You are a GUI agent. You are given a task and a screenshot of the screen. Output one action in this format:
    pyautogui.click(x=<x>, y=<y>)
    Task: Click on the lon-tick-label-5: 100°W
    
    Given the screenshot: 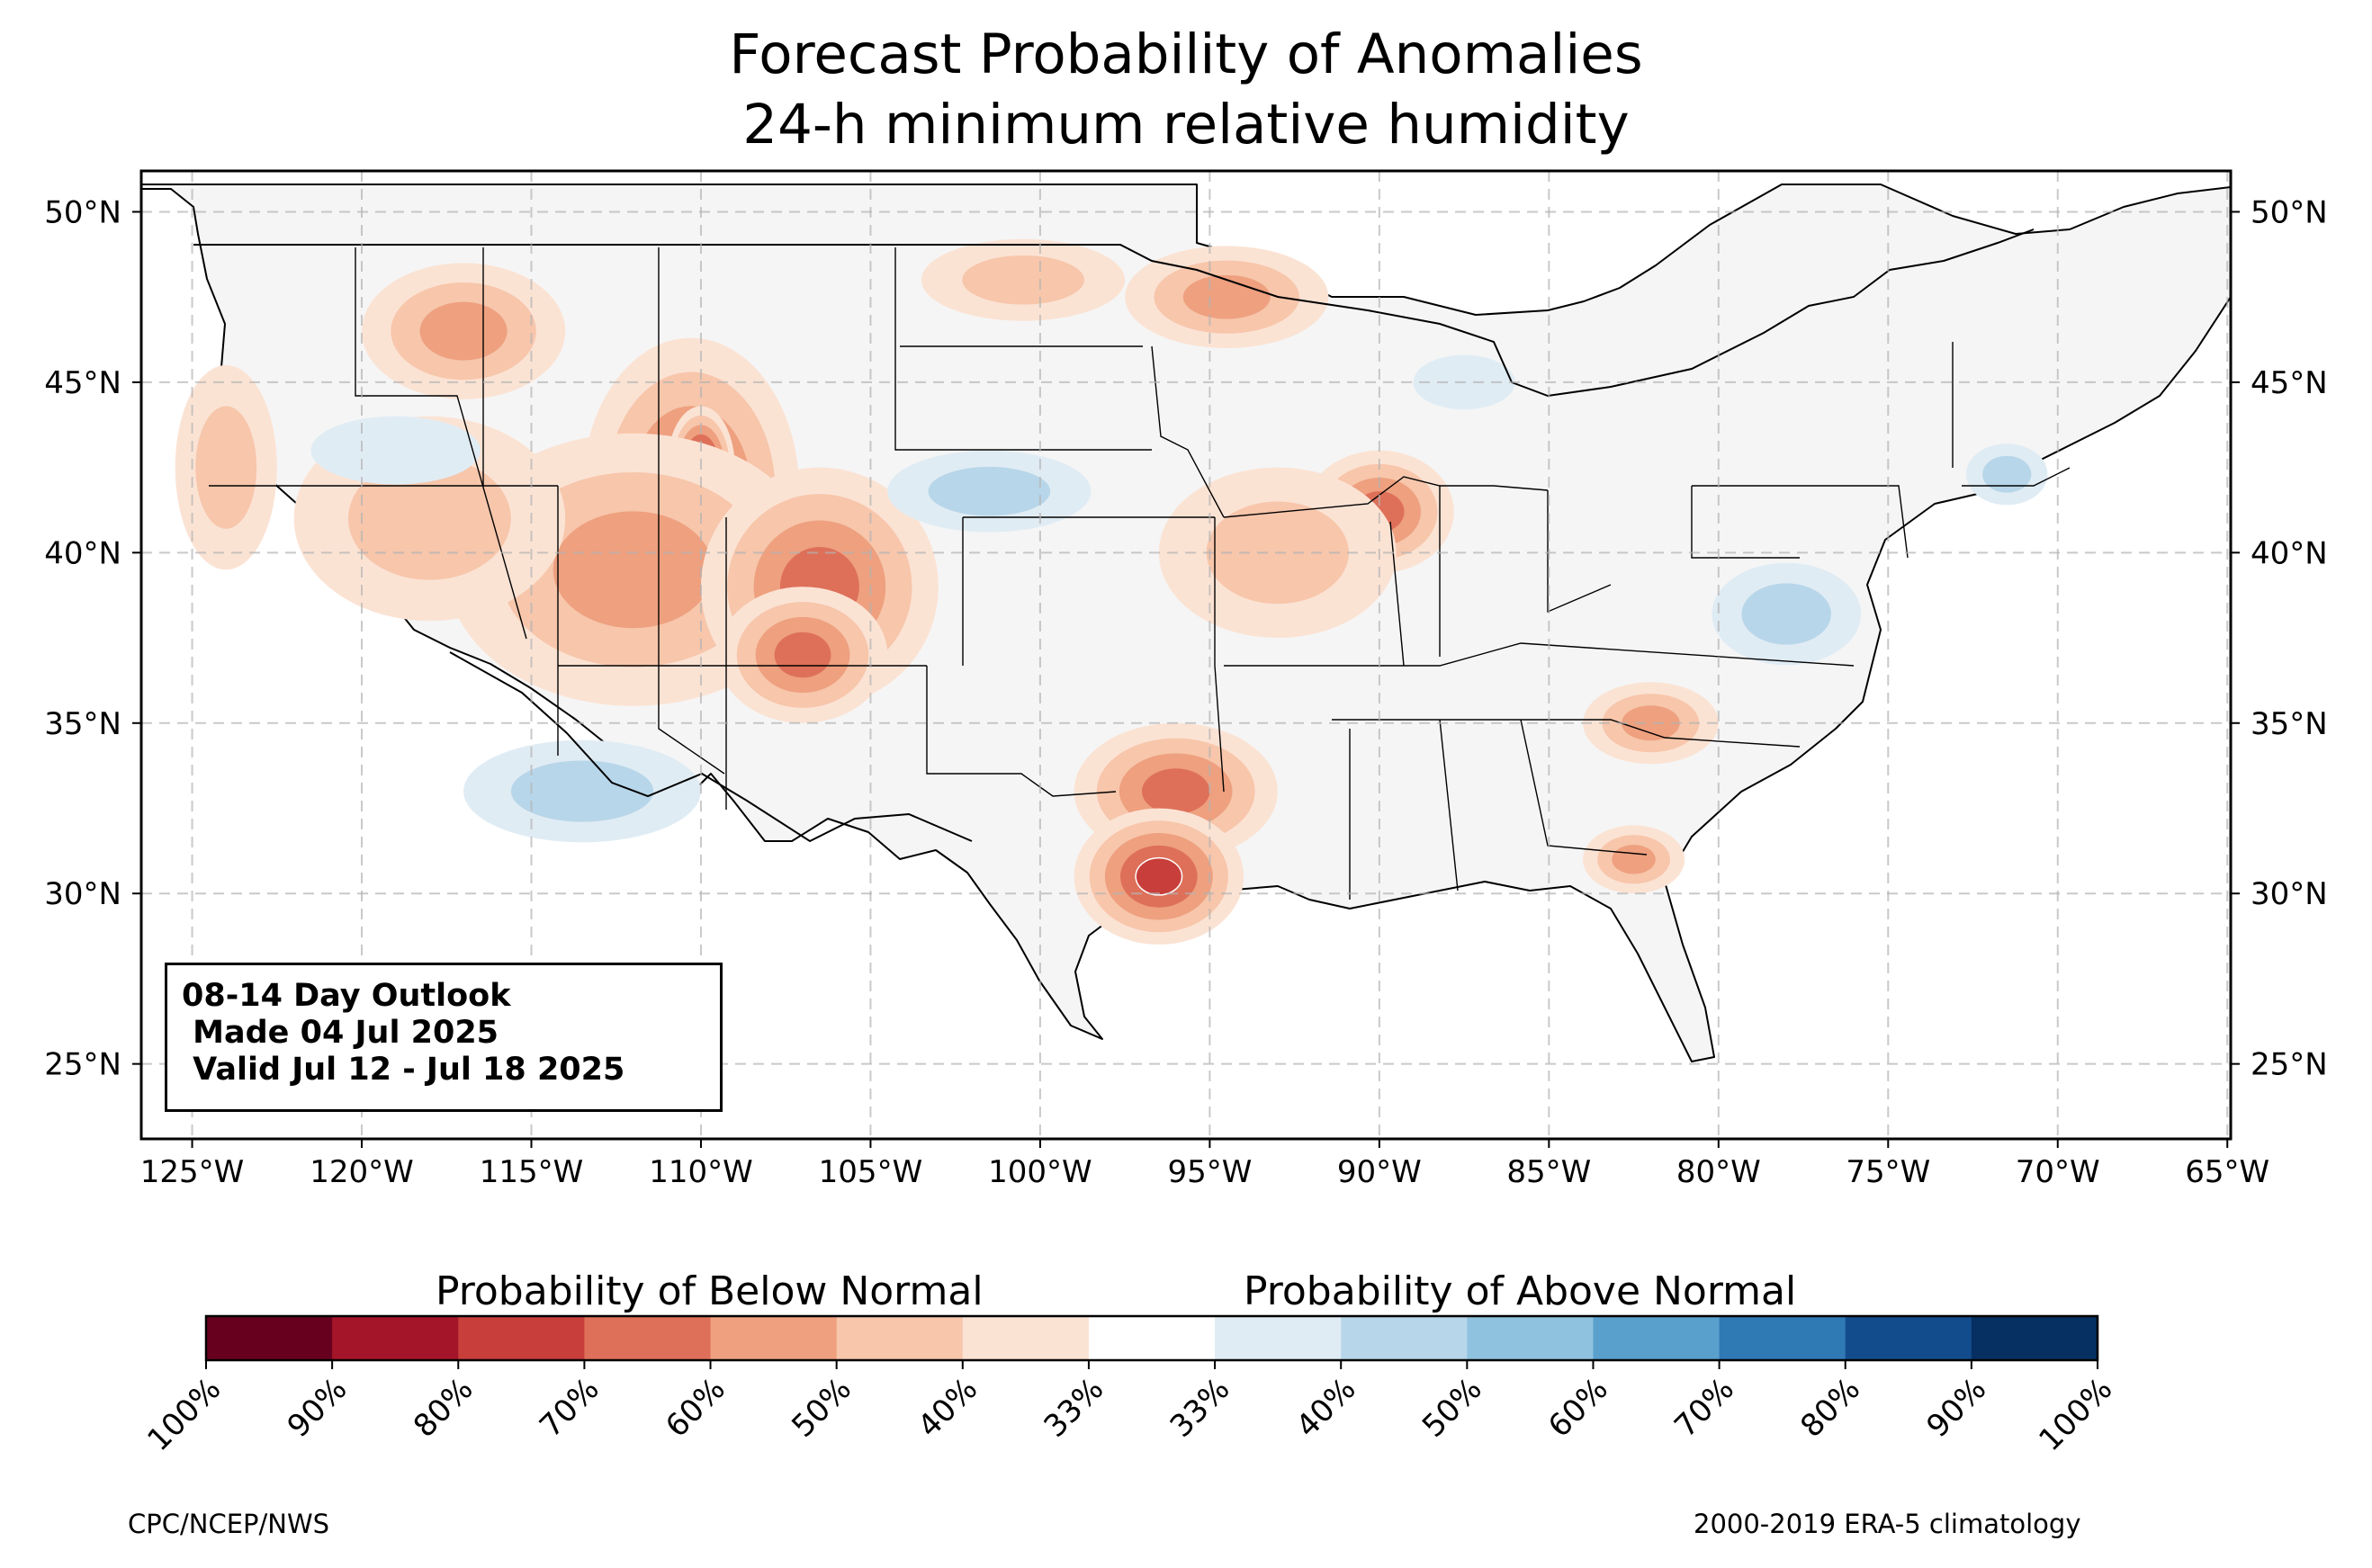 What is the action you would take?
    pyautogui.click(x=1040, y=1172)
    